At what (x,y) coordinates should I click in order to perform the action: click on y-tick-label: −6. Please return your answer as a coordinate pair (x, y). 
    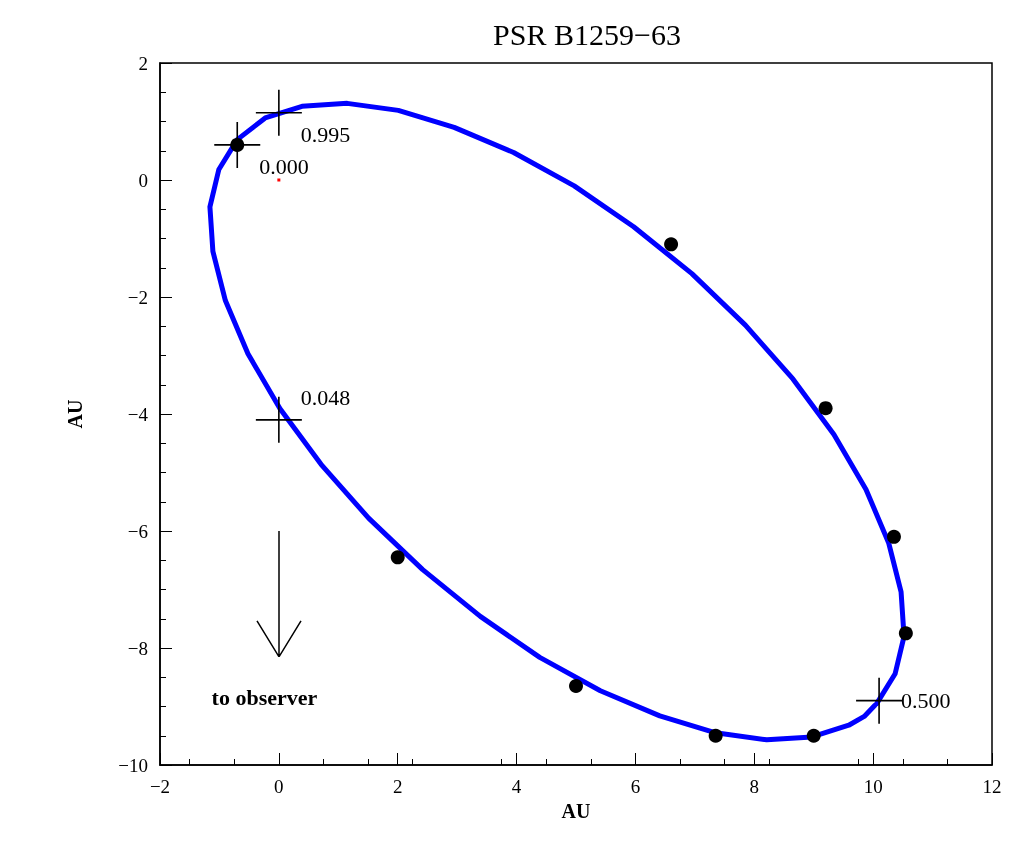
    Looking at the image, I should click on (137, 531).